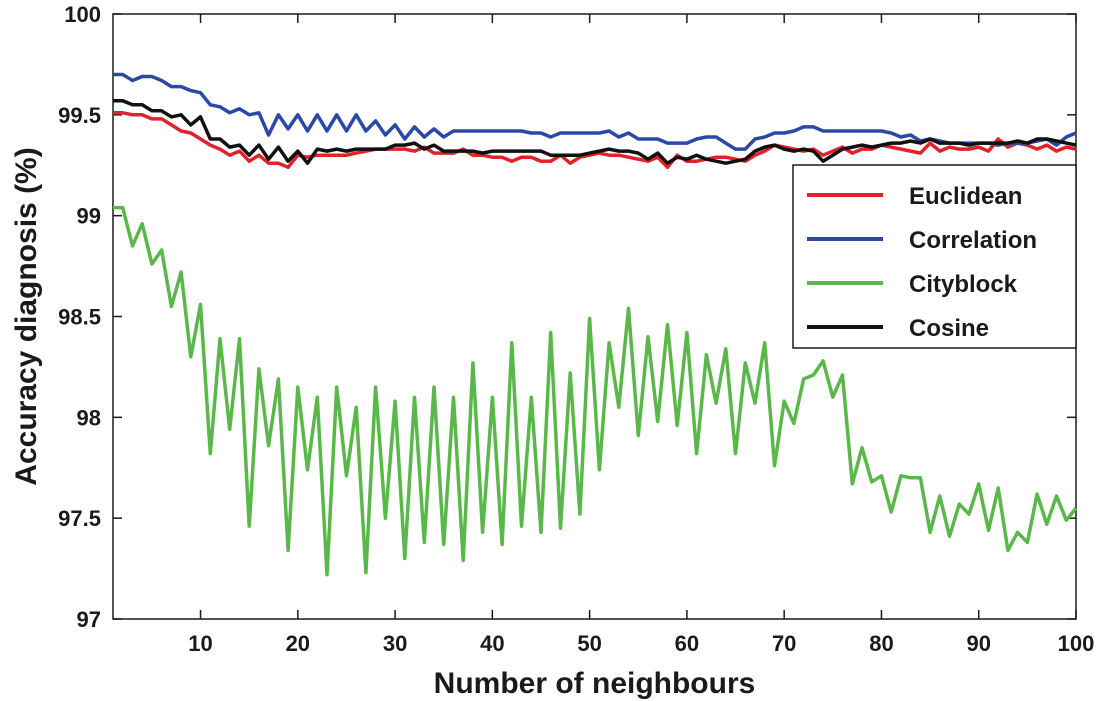 This screenshot has height=701, width=1100. I want to click on x-tick-label: 20, so click(298, 643).